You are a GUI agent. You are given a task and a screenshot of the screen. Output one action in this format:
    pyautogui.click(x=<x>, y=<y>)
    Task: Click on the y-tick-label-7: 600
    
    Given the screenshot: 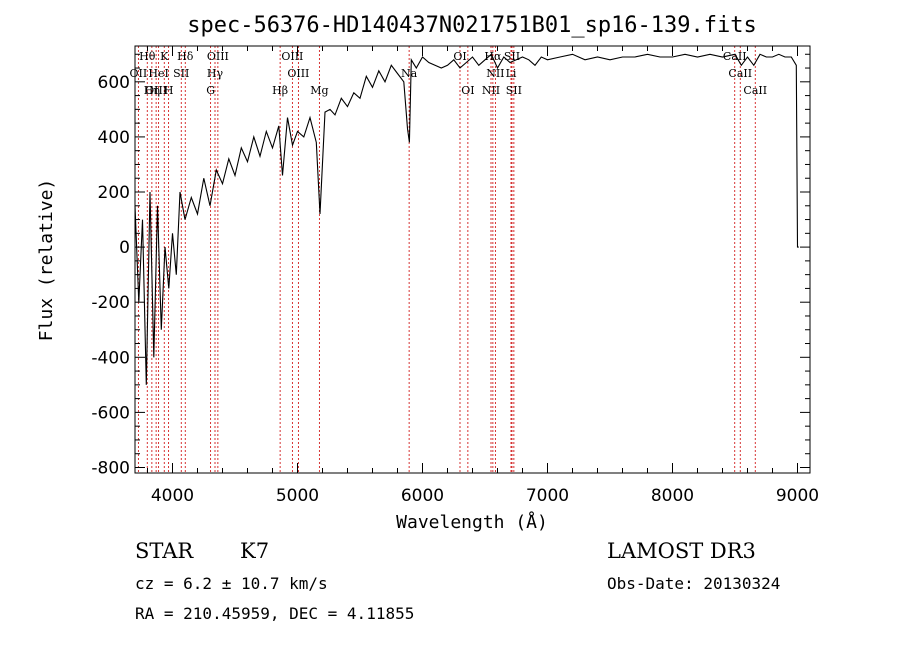 What is the action you would take?
    pyautogui.click(x=114, y=83)
    